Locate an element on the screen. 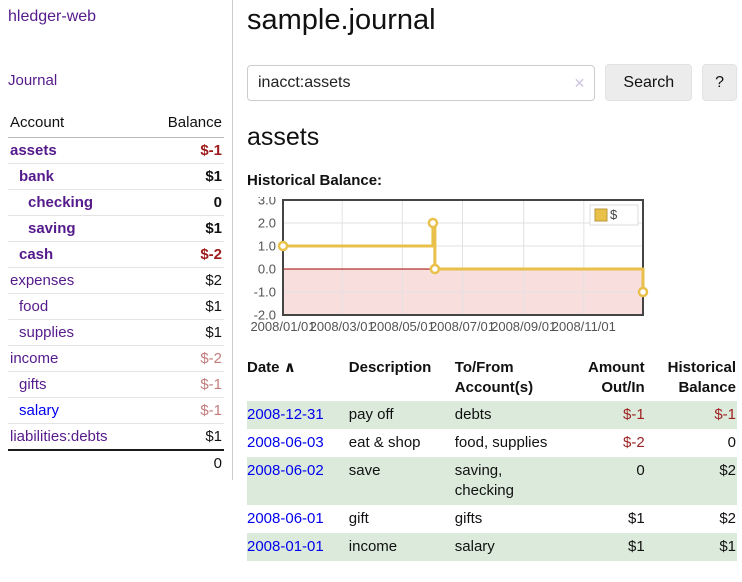 This screenshot has height=582, width=742. transaction-description: pay off is located at coordinates (371, 414).